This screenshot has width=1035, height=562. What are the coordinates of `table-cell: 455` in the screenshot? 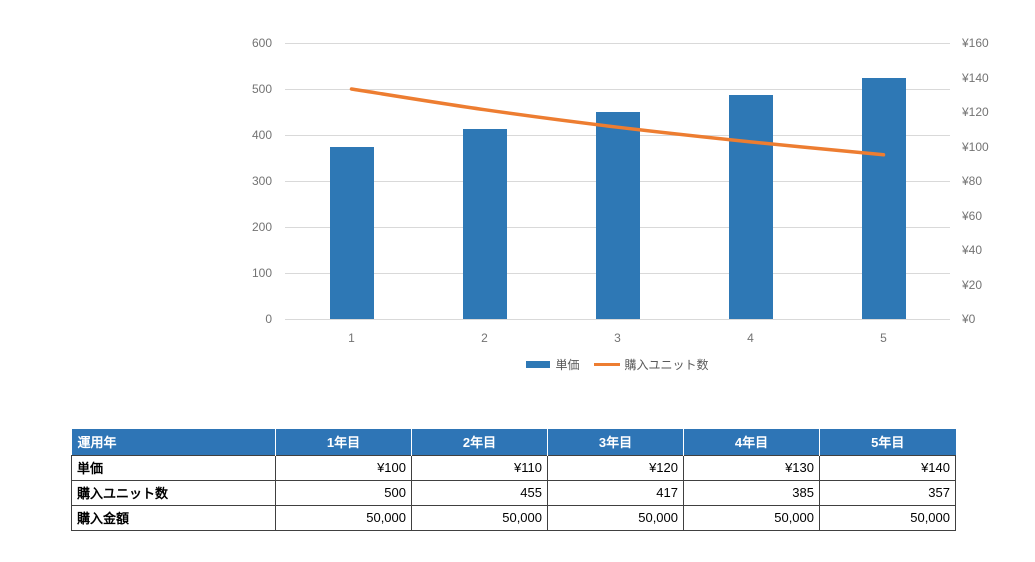 It's located at (479, 492).